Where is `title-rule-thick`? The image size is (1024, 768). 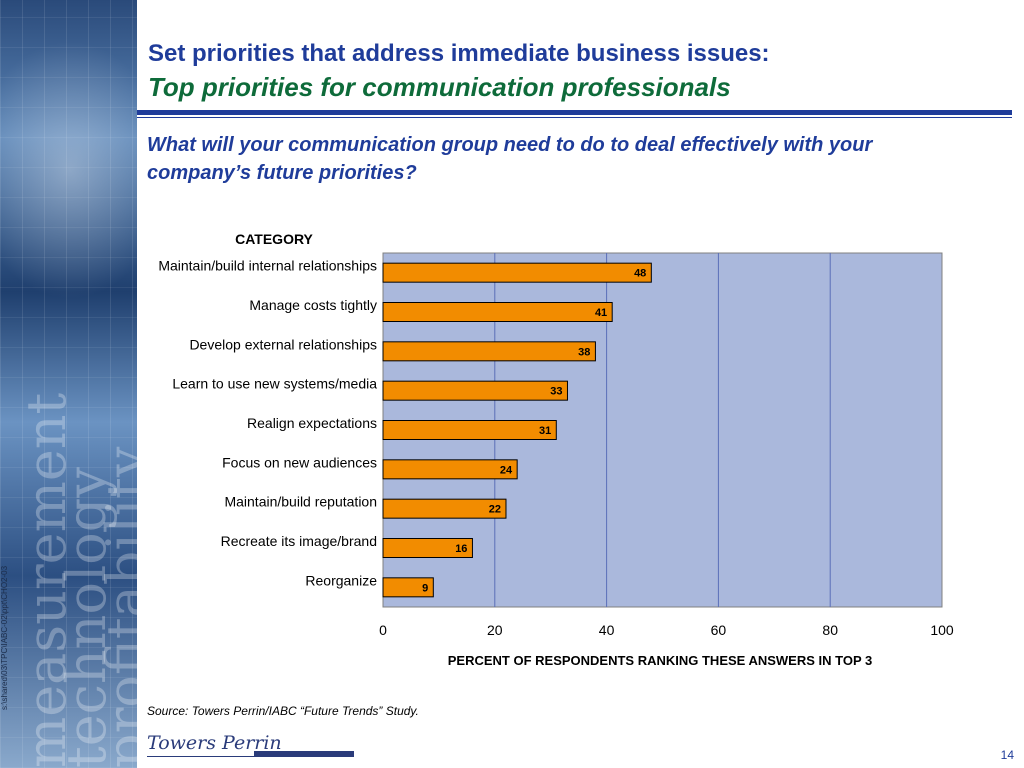
title-rule-thick is located at coordinates (574, 112).